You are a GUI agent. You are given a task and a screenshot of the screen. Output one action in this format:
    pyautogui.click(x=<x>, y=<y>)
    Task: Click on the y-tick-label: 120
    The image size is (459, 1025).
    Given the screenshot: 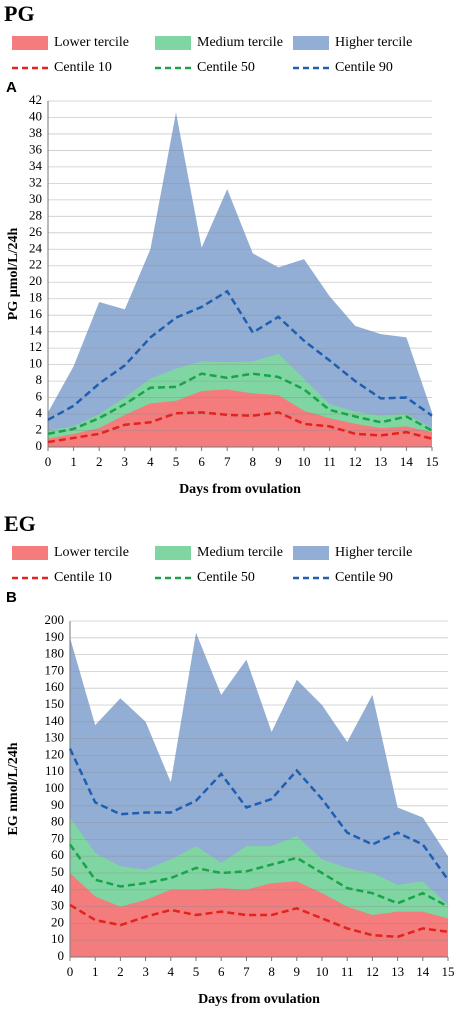 What is the action you would take?
    pyautogui.click(x=55, y=753)
    